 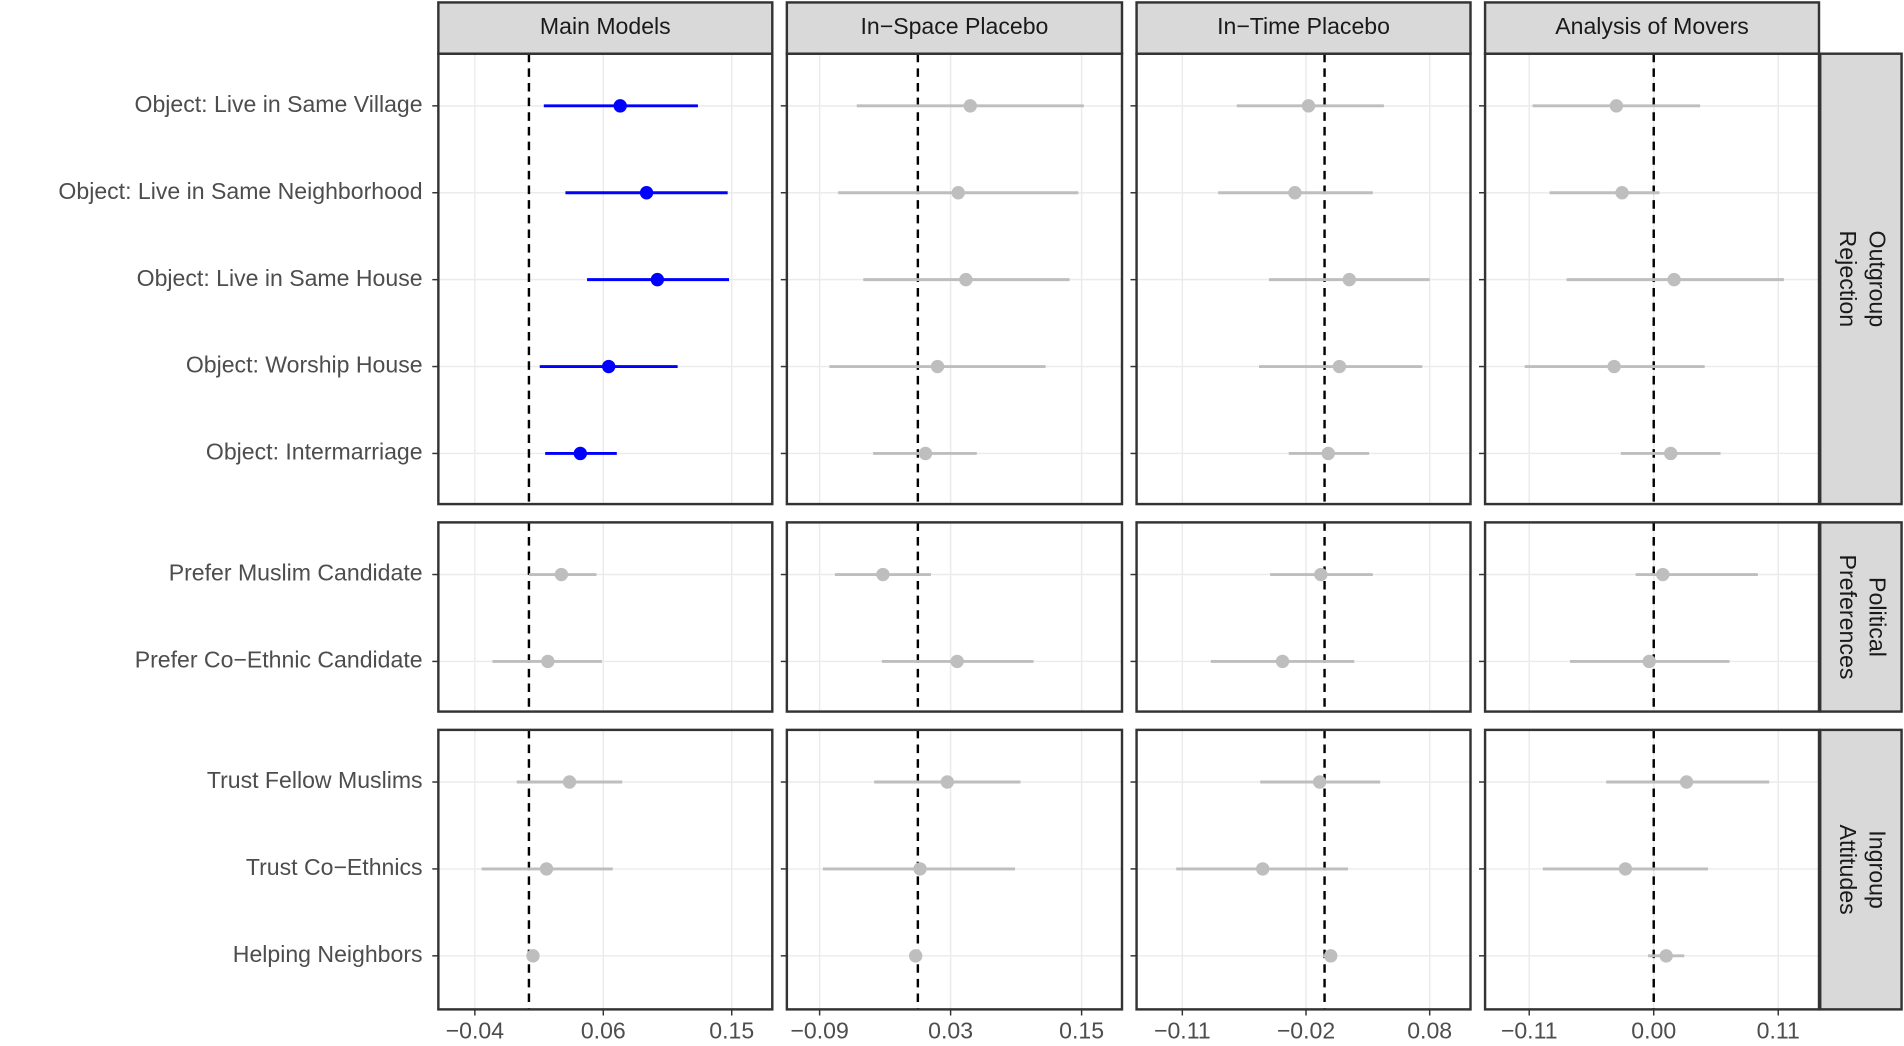 What do you see at coordinates (1429, 1031) in the screenshot?
I see `x-tick-label: 0.08` at bounding box center [1429, 1031].